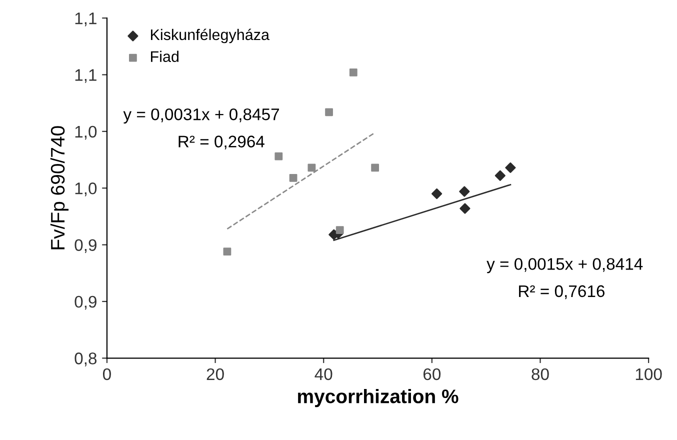 The image size is (677, 440). I want to click on x-tick-label: 0, so click(106, 374).